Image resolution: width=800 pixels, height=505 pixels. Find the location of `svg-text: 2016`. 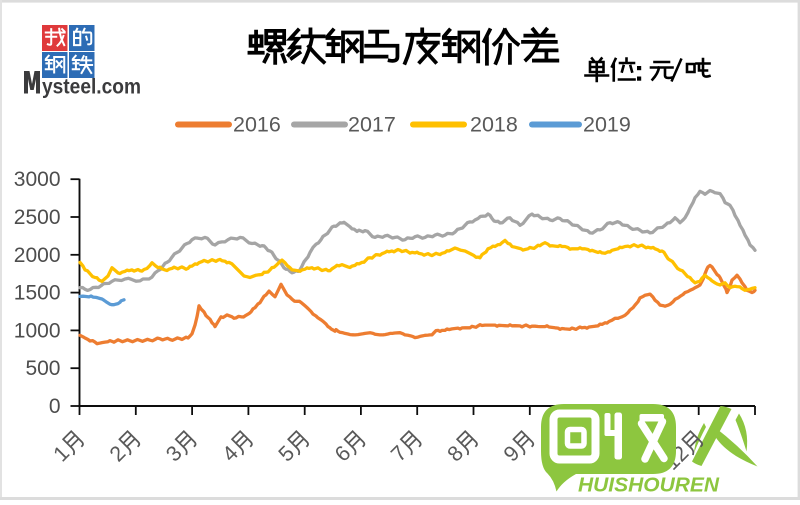

svg-text: 2016 is located at coordinates (257, 125).